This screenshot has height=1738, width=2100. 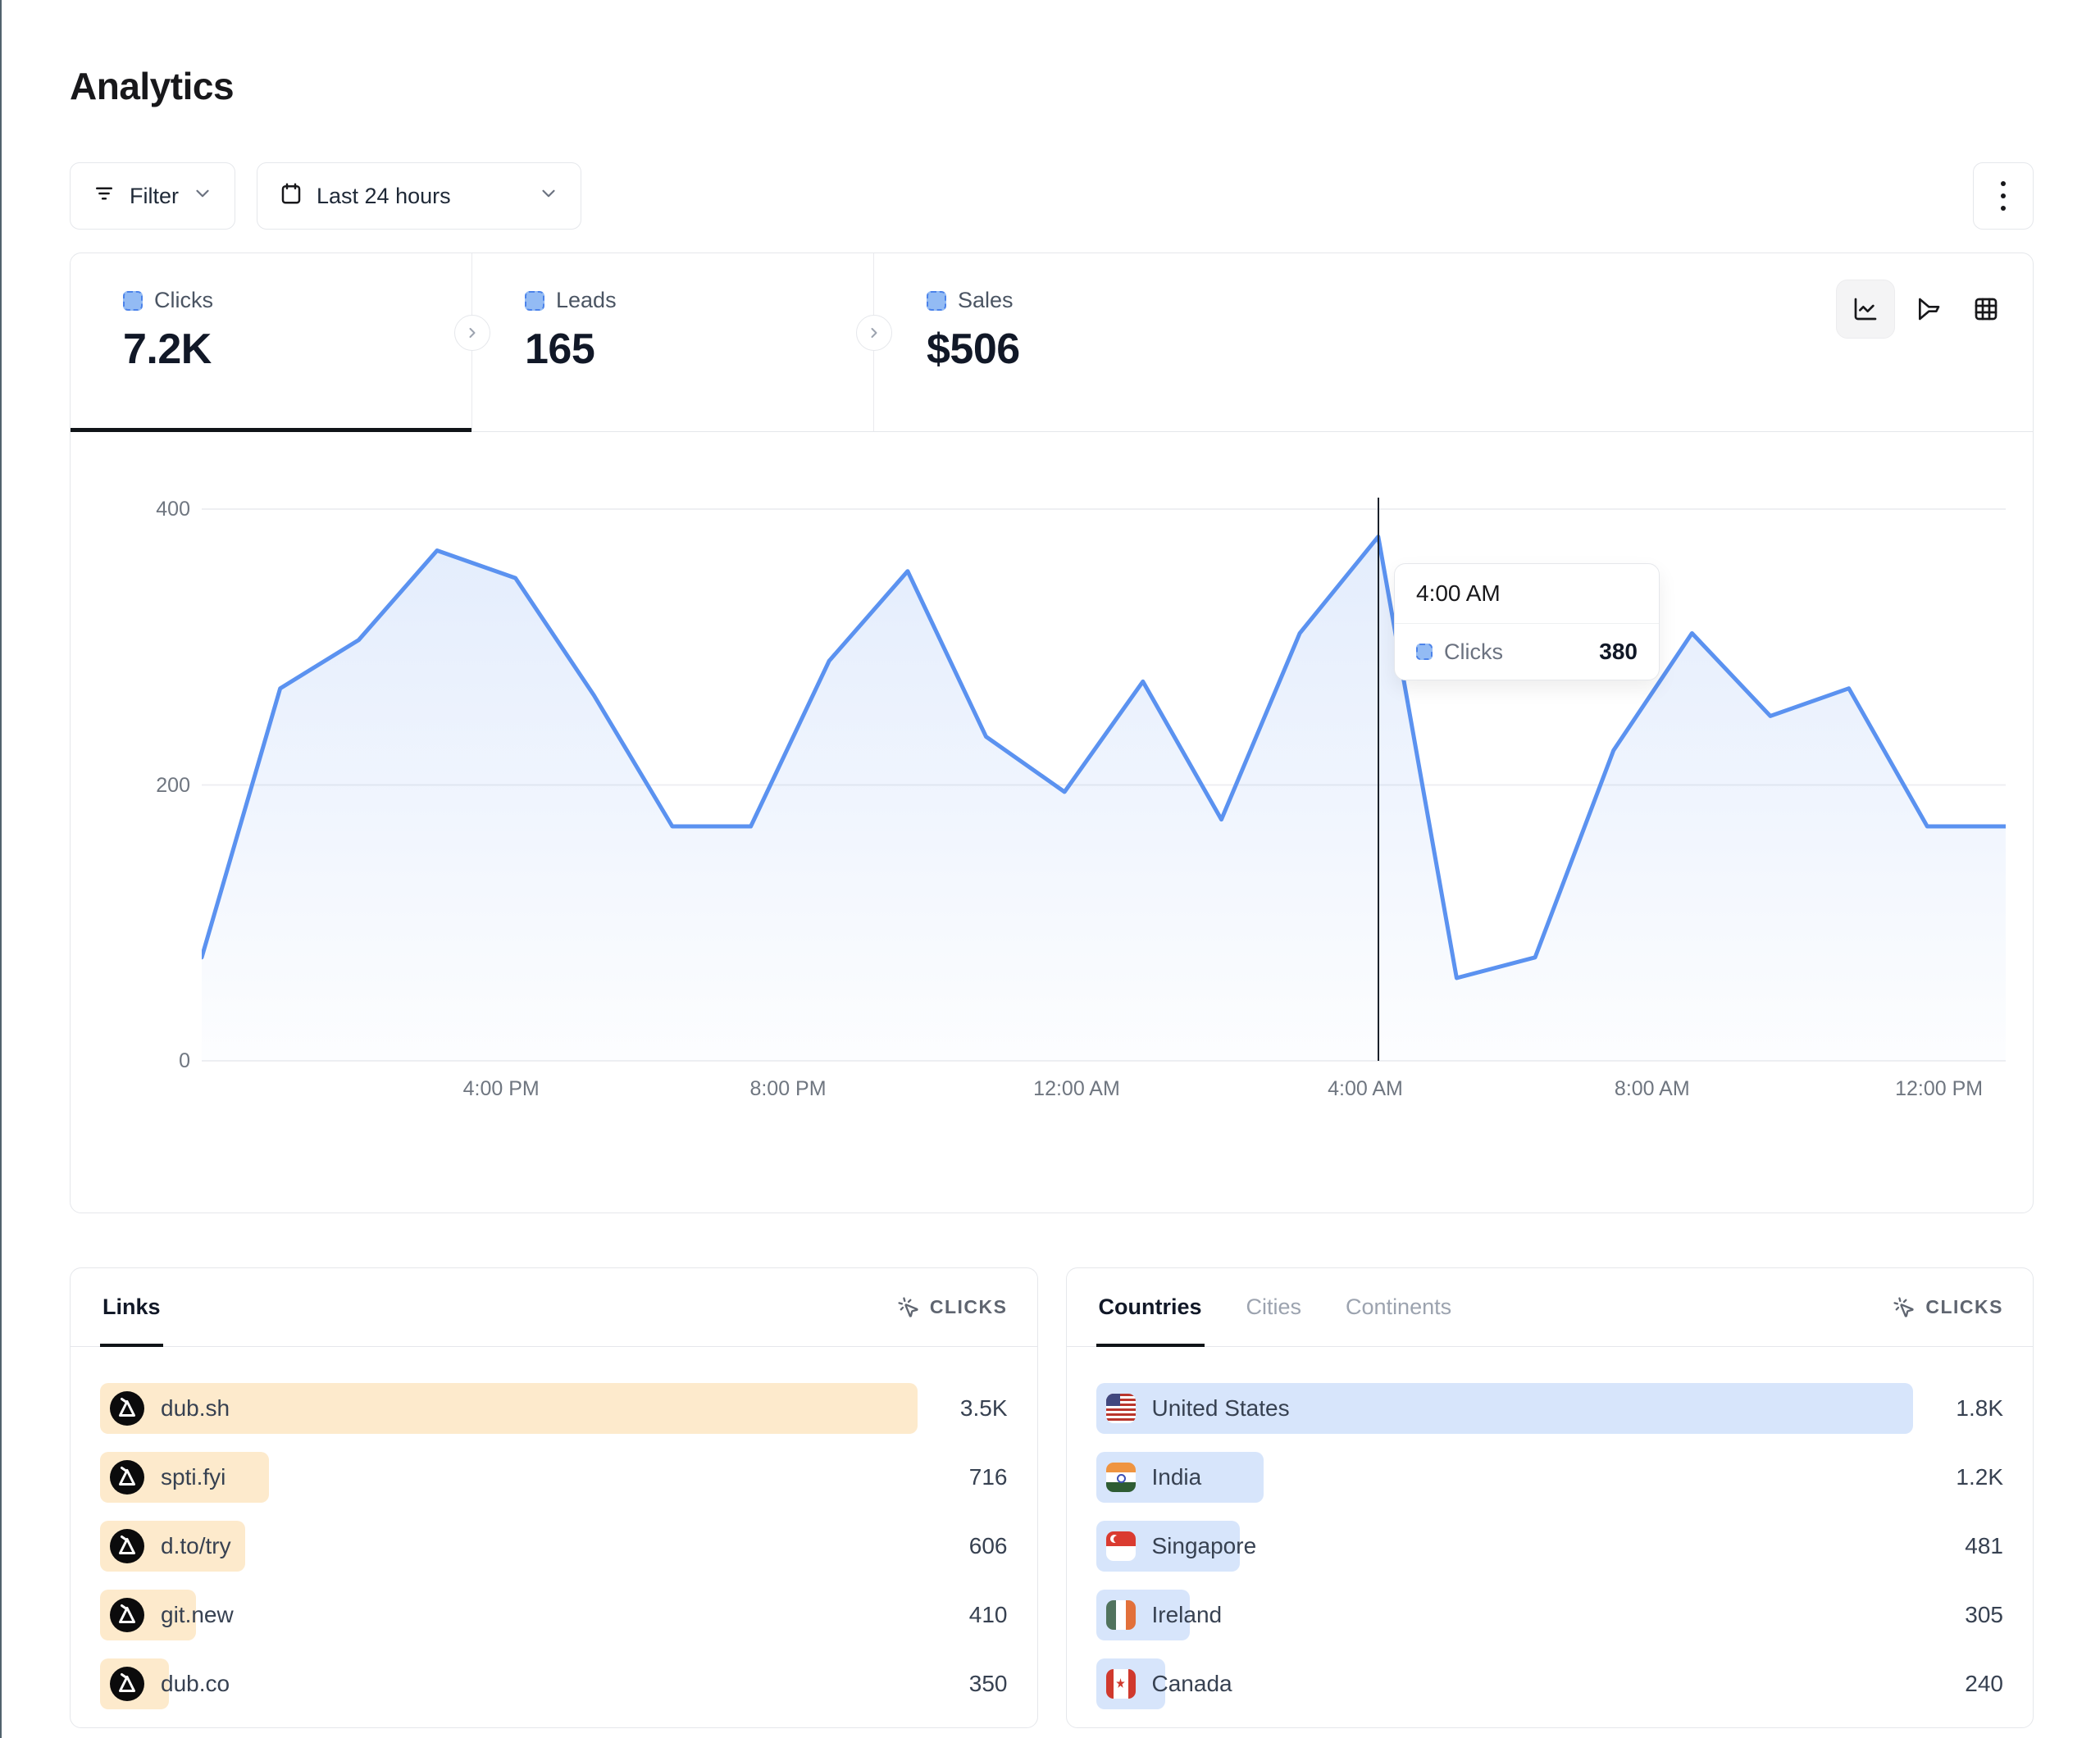 What do you see at coordinates (167, 349) in the screenshot?
I see `stat-value: 7.2K` at bounding box center [167, 349].